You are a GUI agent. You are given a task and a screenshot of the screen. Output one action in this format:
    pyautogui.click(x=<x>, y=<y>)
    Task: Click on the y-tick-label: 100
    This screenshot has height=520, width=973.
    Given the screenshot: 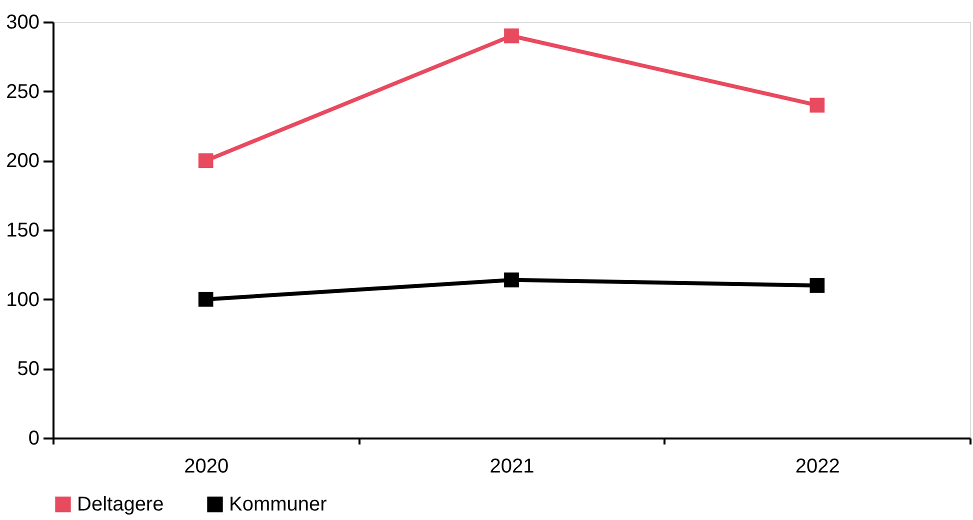 What is the action you would take?
    pyautogui.click(x=23, y=299)
    